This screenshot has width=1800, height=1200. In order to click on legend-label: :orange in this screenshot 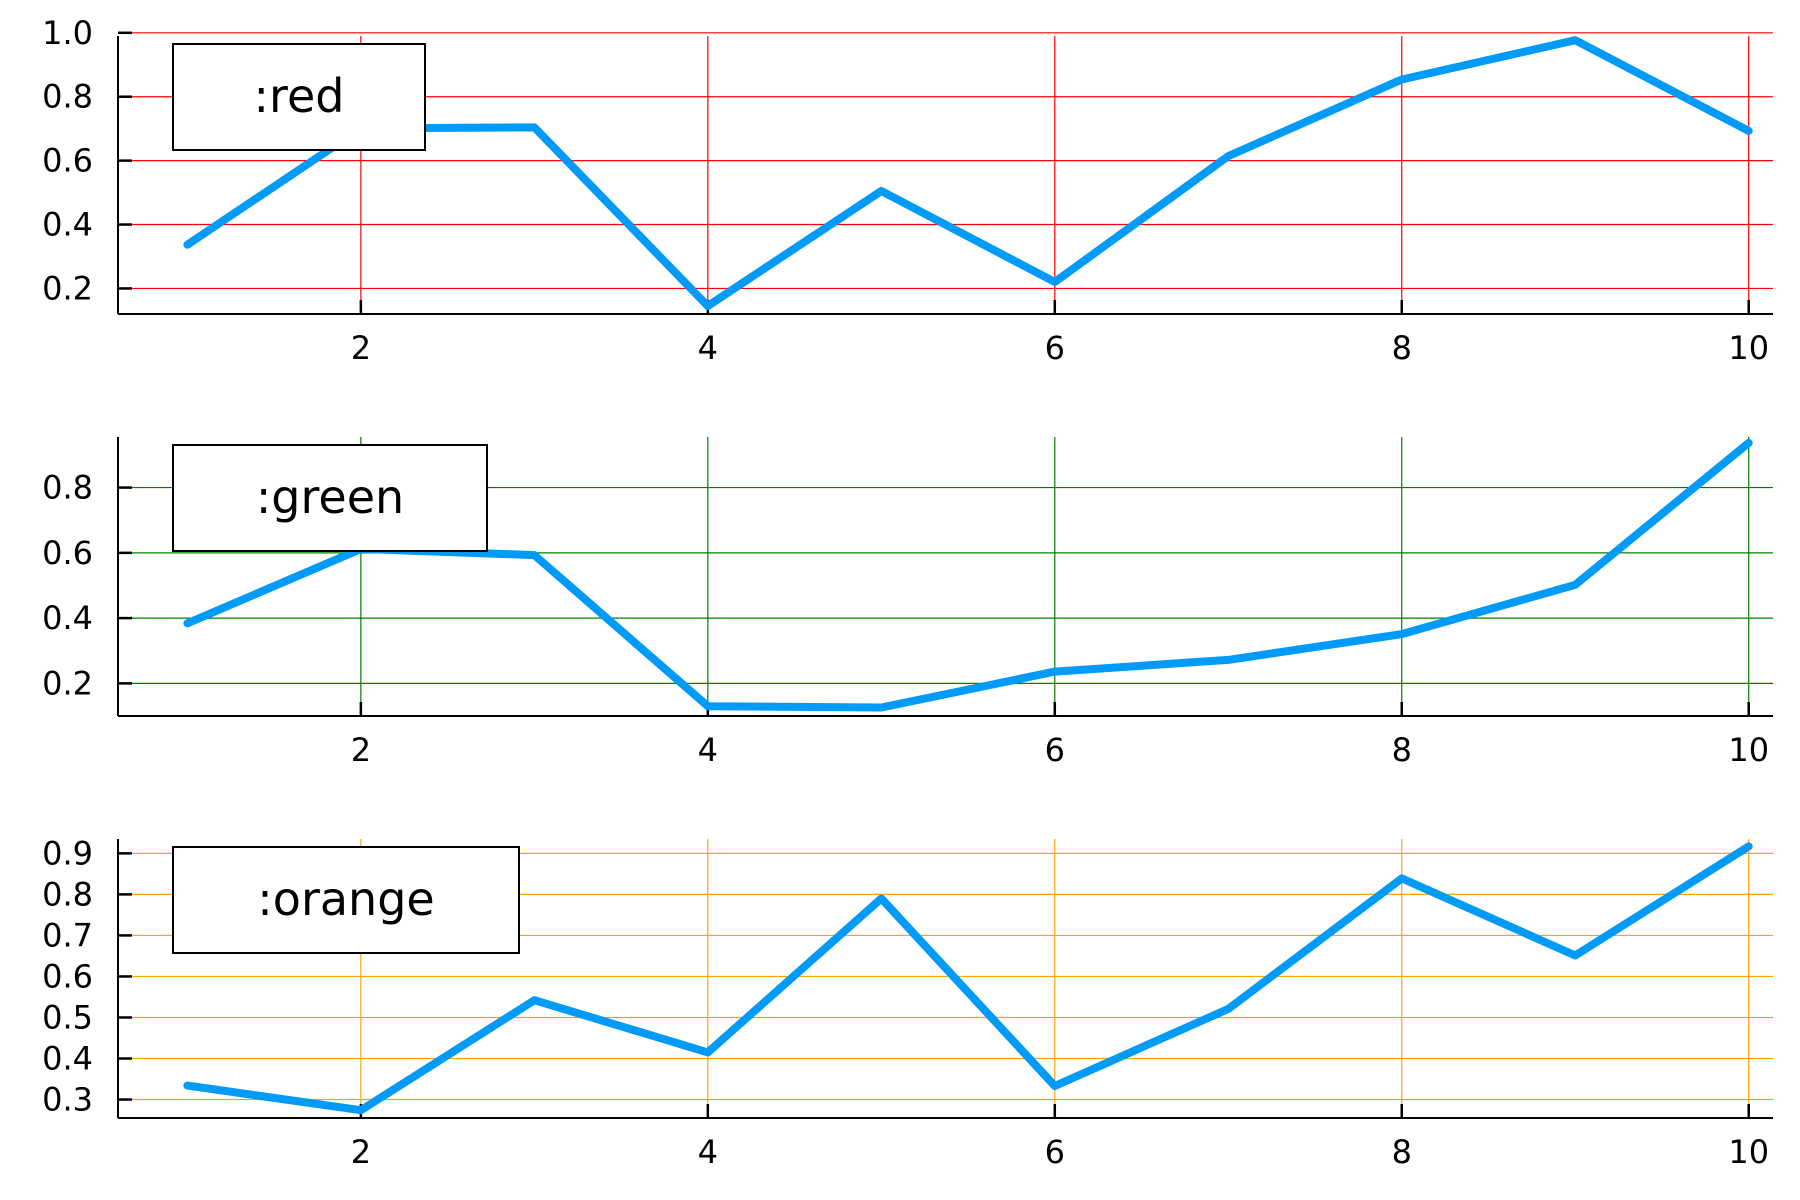, I will do `click(345, 899)`.